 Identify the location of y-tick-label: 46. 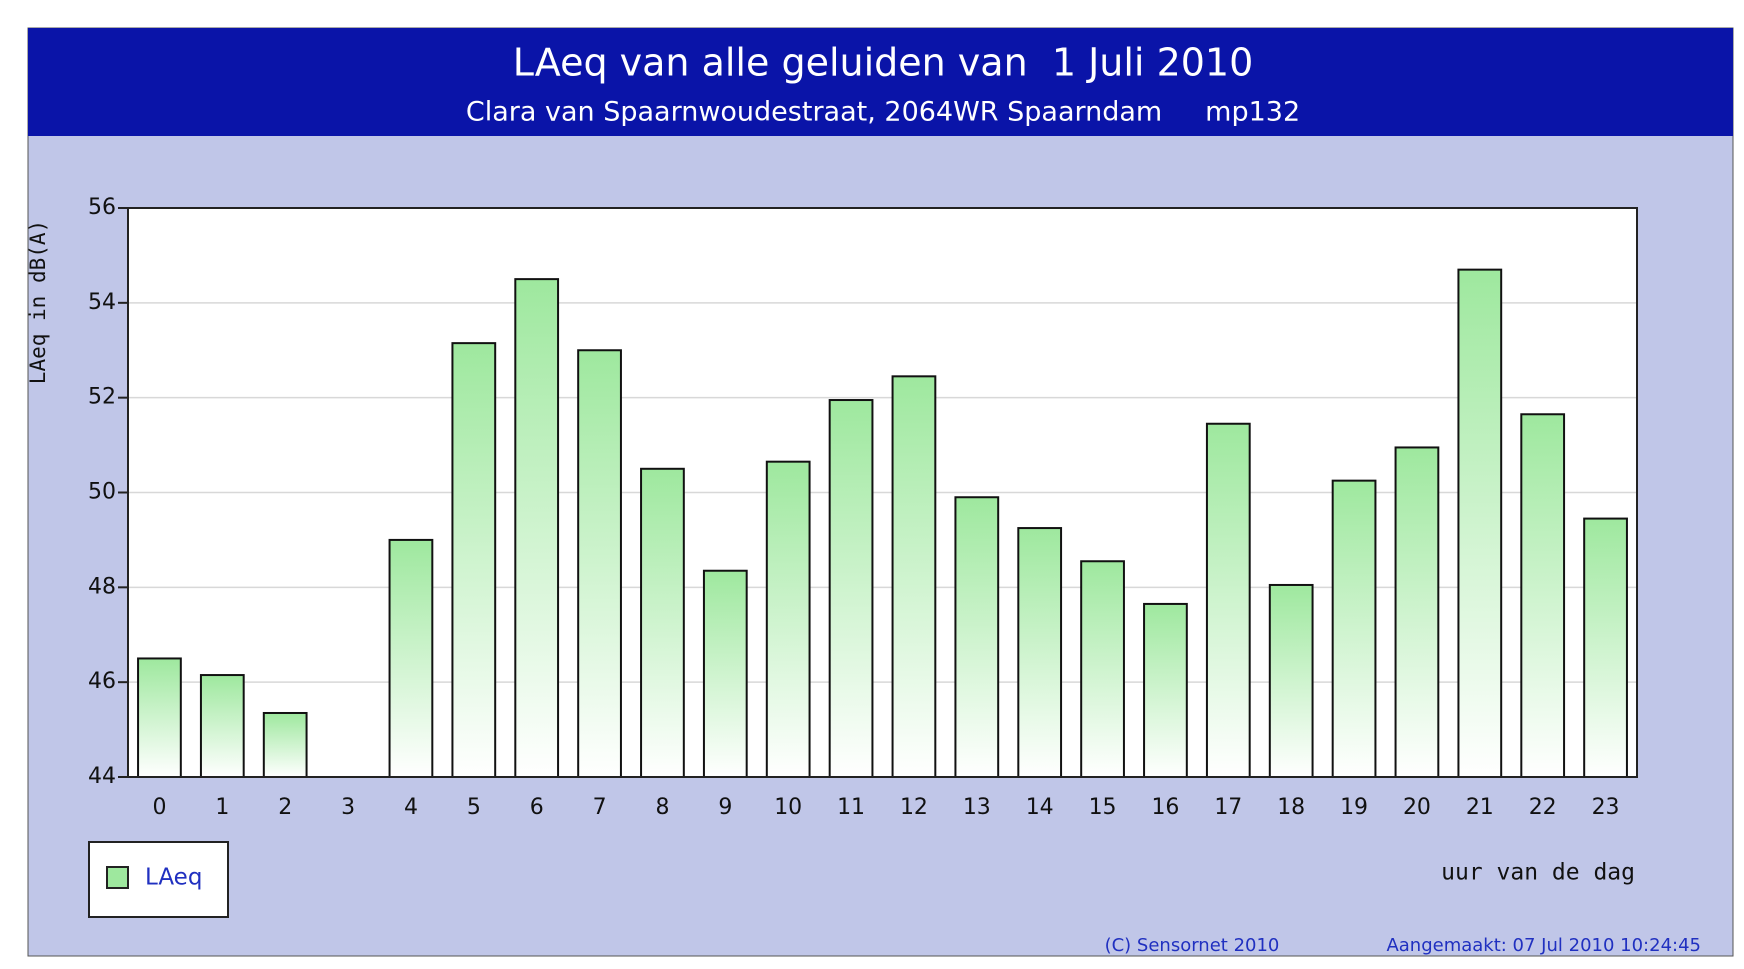
(102, 681).